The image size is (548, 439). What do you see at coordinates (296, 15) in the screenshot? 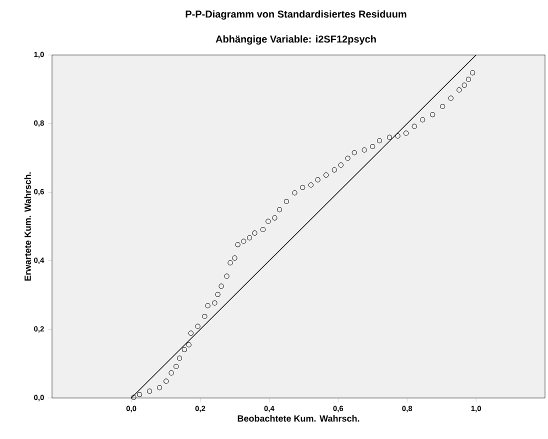
I see `chart-title: P-P-Diagramm von Standardisiertes Residuum` at bounding box center [296, 15].